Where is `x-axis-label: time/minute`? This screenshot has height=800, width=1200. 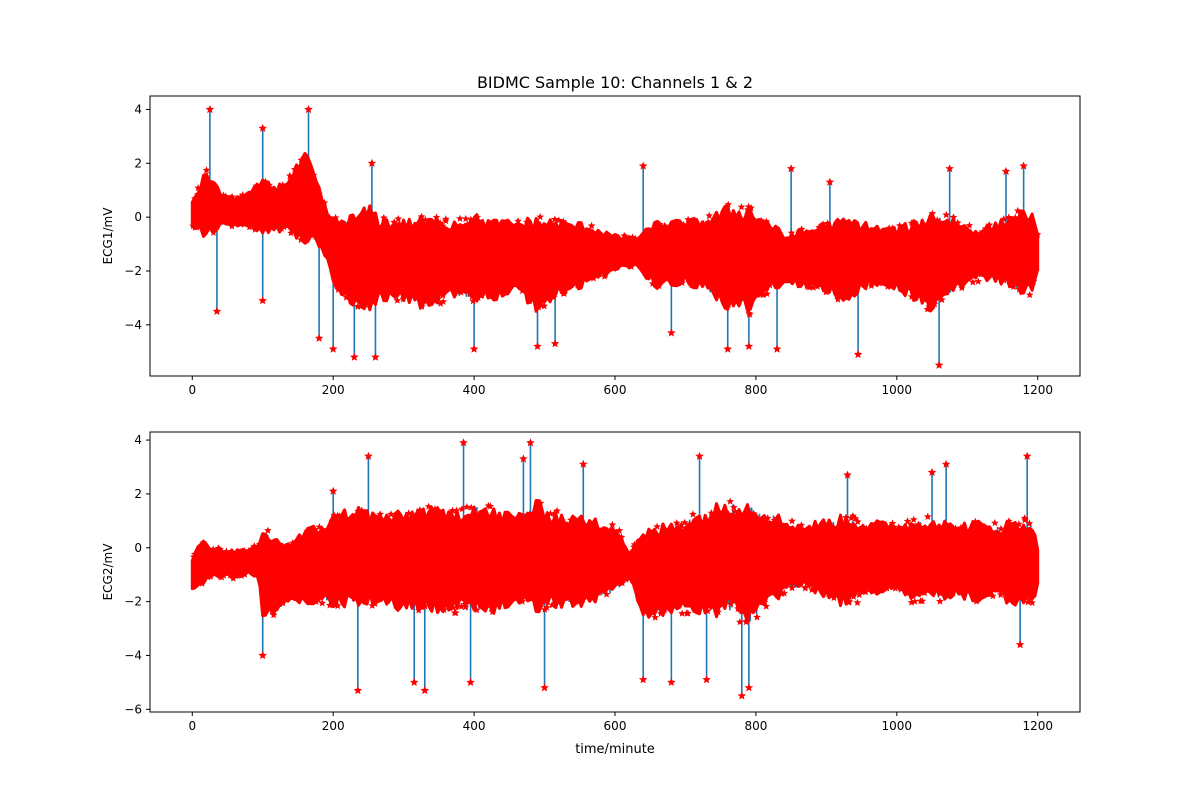
x-axis-label: time/minute is located at coordinates (615, 749).